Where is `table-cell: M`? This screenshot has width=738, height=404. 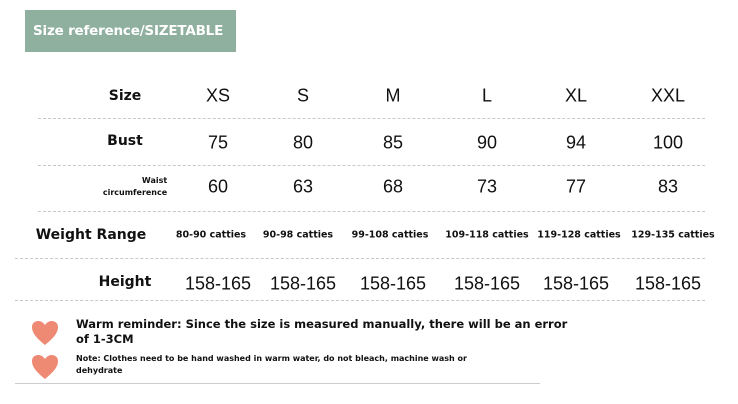 table-cell: M is located at coordinates (393, 95).